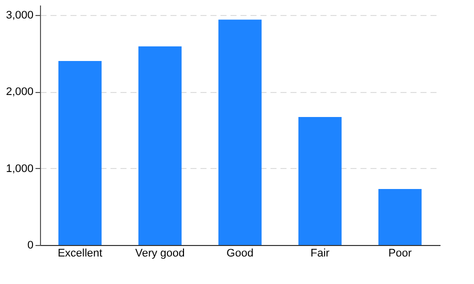 The image size is (474, 284). What do you see at coordinates (400, 254) in the screenshot?
I see `x-tick-label: Poor` at bounding box center [400, 254].